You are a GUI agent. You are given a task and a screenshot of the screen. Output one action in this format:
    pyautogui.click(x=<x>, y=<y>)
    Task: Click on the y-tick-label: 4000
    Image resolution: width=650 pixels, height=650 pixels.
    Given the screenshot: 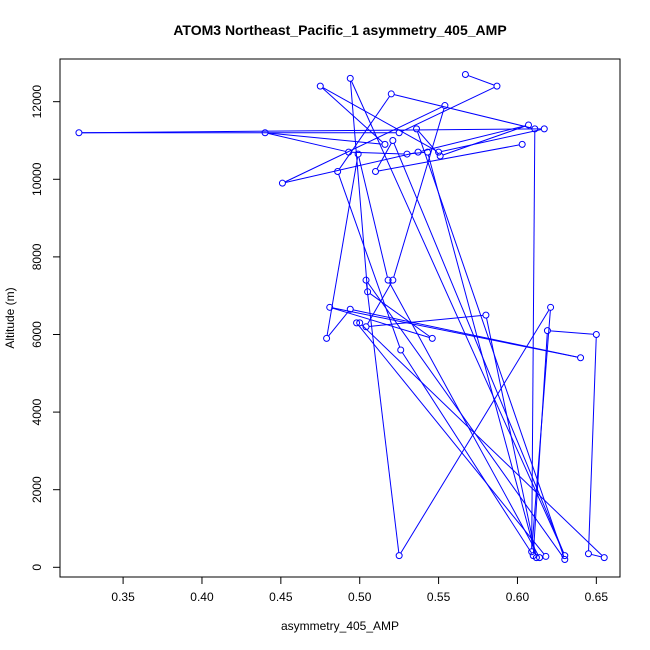 What is the action you would take?
    pyautogui.click(x=37, y=411)
    